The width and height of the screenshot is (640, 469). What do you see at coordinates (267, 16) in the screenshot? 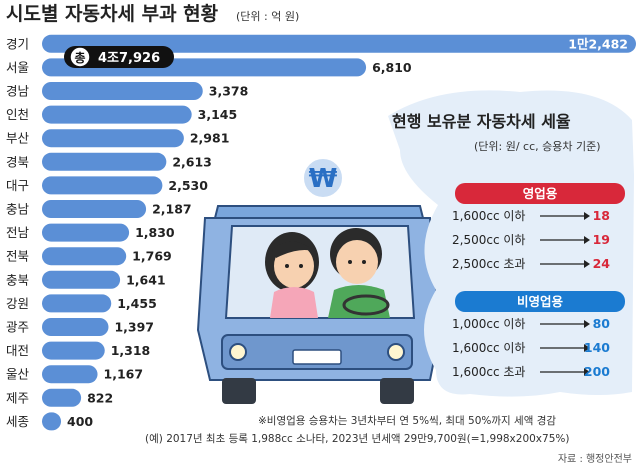
I see `chart-unit-label: (단위 : 억 원)` at bounding box center [267, 16].